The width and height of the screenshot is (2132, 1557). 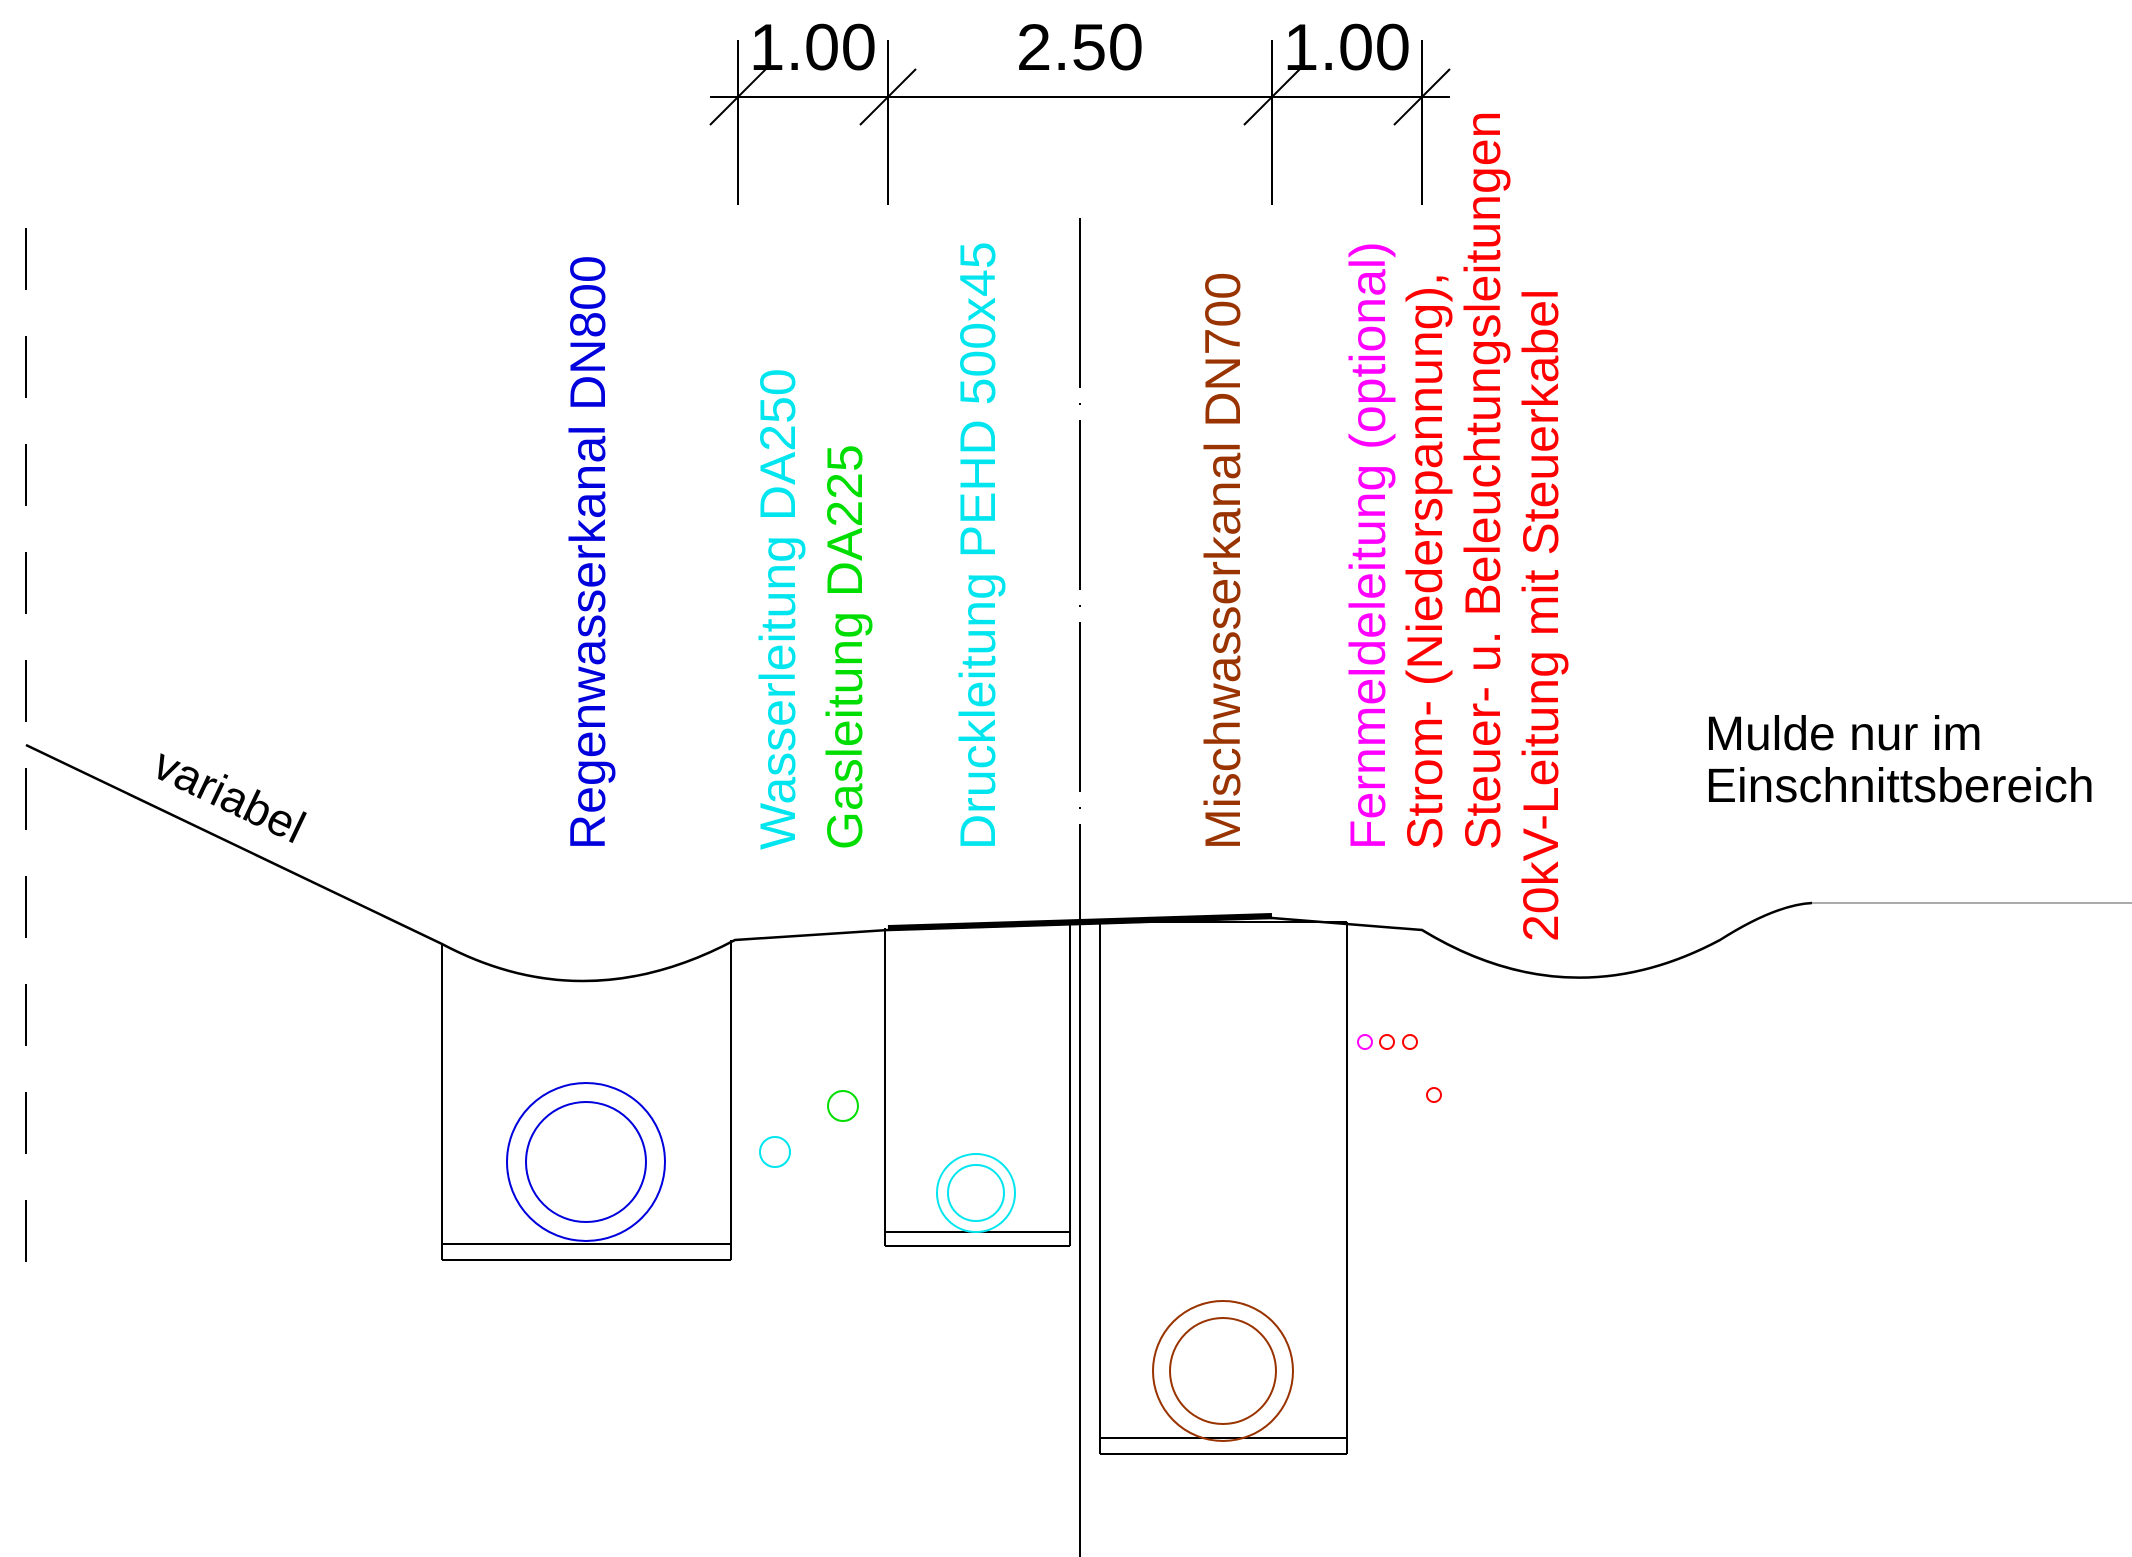 What do you see at coordinates (588, 552) in the screenshot?
I see `label-regenwasserkanal: Regenwasserkanal DN800` at bounding box center [588, 552].